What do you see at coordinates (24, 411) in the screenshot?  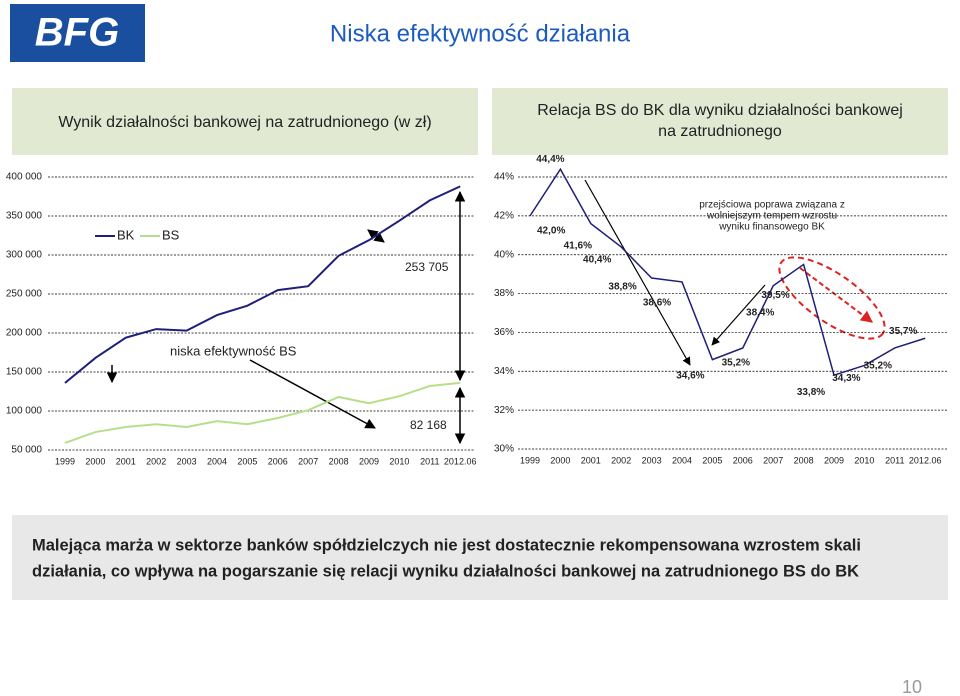 I see `y-tick-label: 100 000` at bounding box center [24, 411].